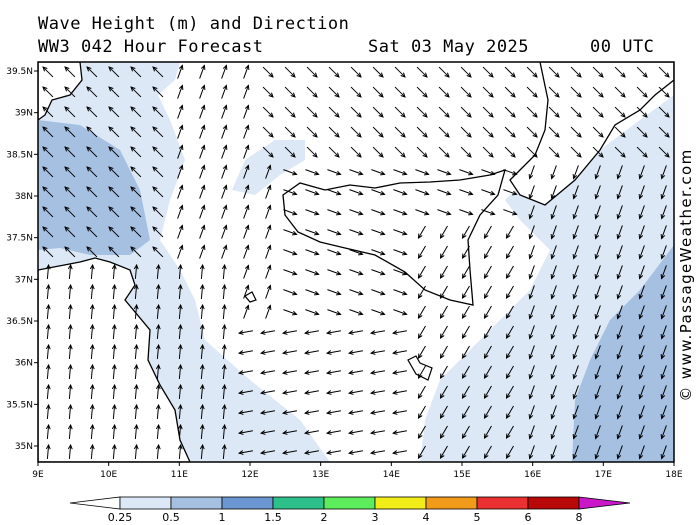 The height and width of the screenshot is (525, 700). What do you see at coordinates (426, 517) in the screenshot?
I see `legend-label: 4` at bounding box center [426, 517].